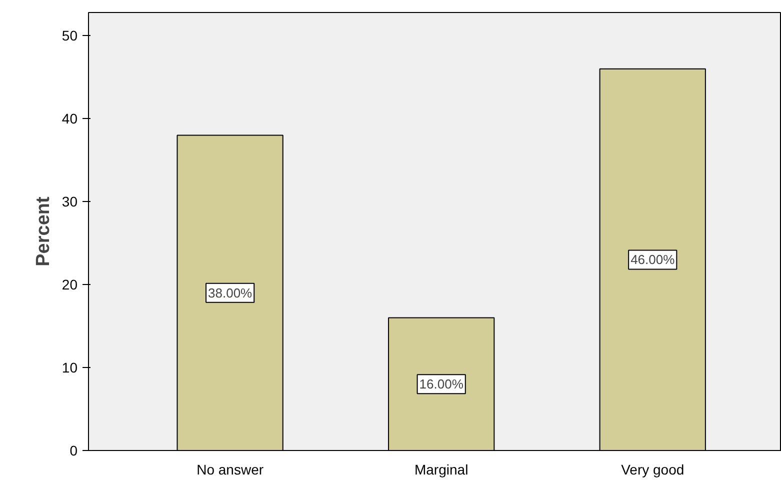 The width and height of the screenshot is (781, 480). I want to click on data-label: 46.00%, so click(653, 260).